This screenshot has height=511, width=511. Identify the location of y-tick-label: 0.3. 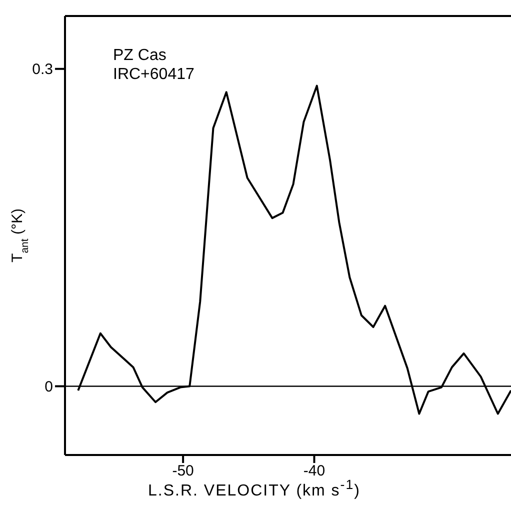
(42, 69).